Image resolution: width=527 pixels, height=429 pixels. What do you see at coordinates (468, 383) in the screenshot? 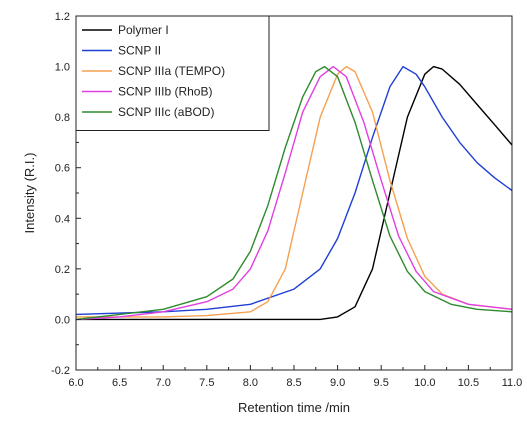
I see `x-tick-label: 10.5` at bounding box center [468, 383].